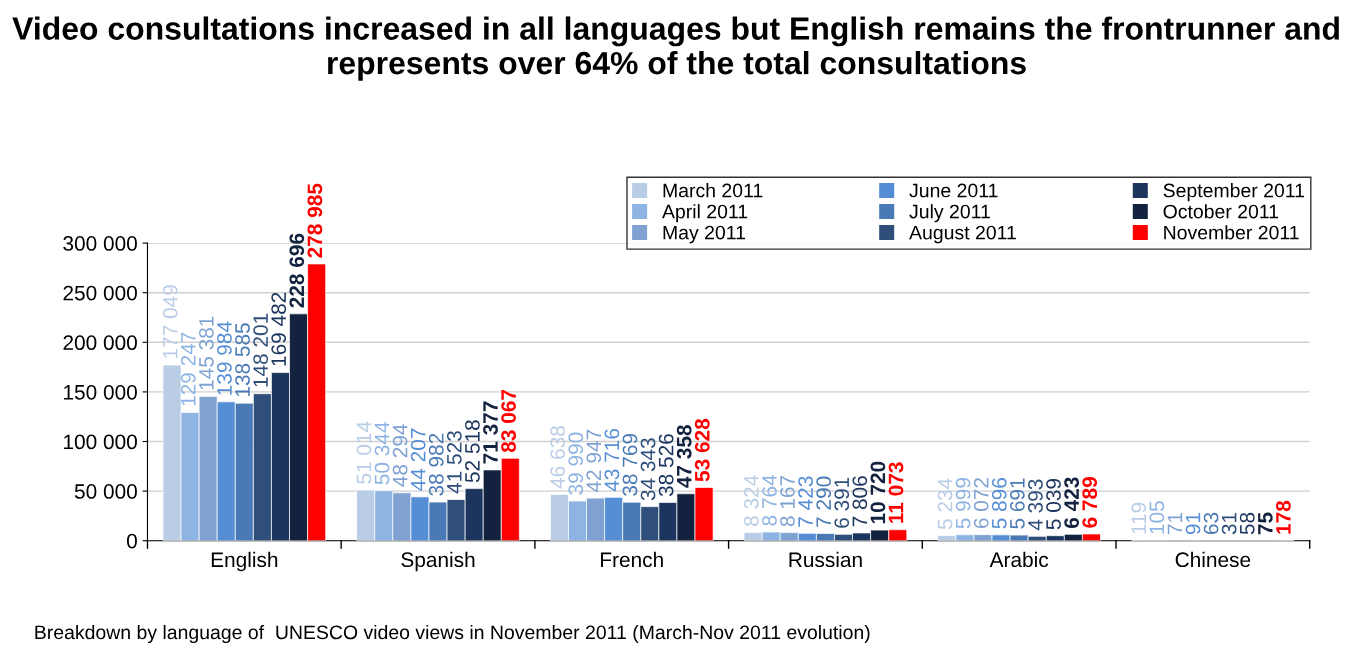 The height and width of the screenshot is (657, 1353). I want to click on data-label: 4 393, so click(1035, 505).